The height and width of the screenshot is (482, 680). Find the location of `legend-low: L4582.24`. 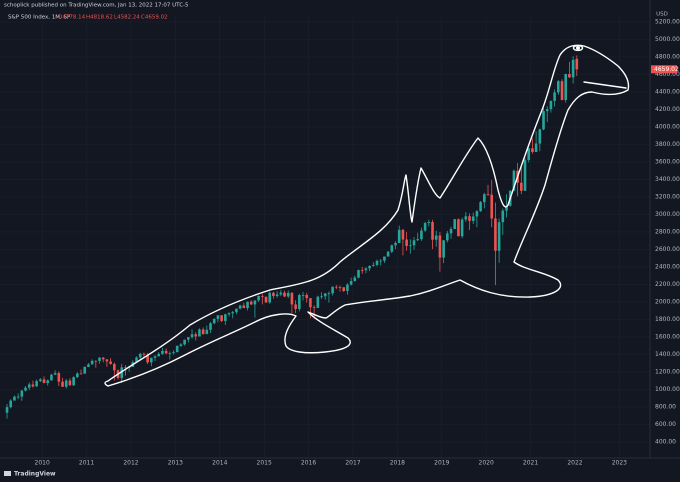

legend-low: L4582.24 is located at coordinates (127, 18).